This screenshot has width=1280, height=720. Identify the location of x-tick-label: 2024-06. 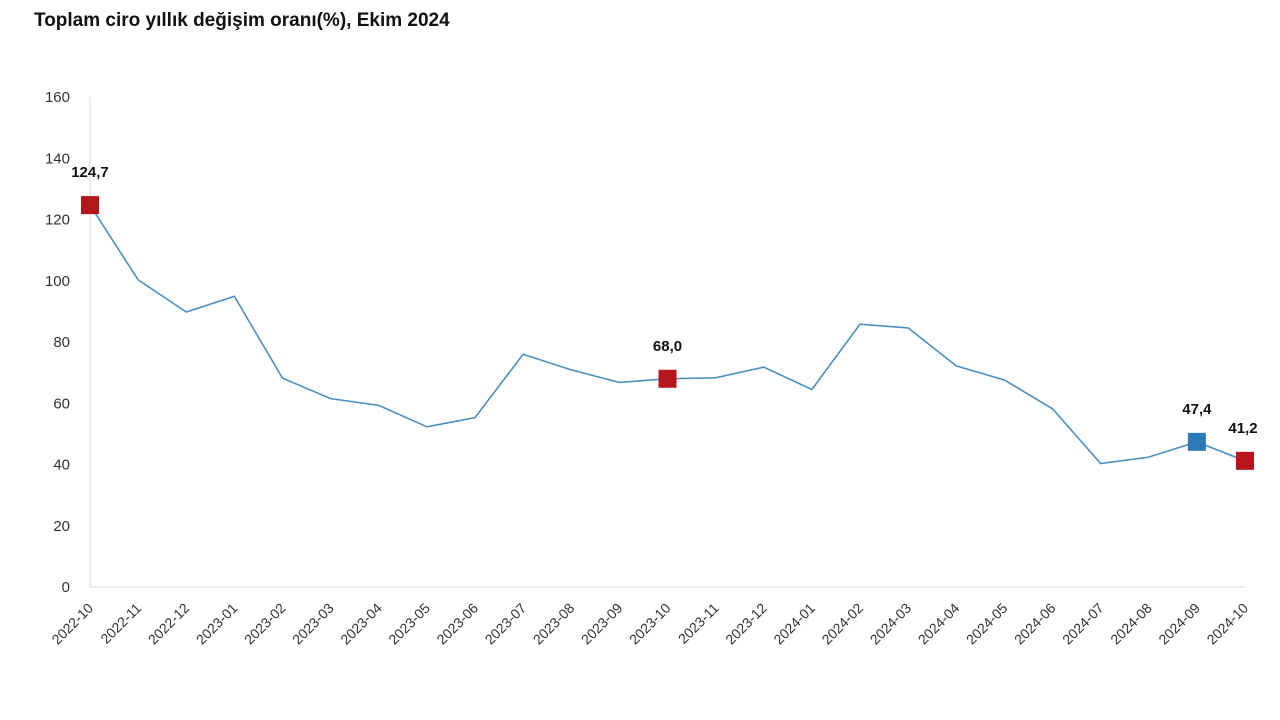
(1035, 624).